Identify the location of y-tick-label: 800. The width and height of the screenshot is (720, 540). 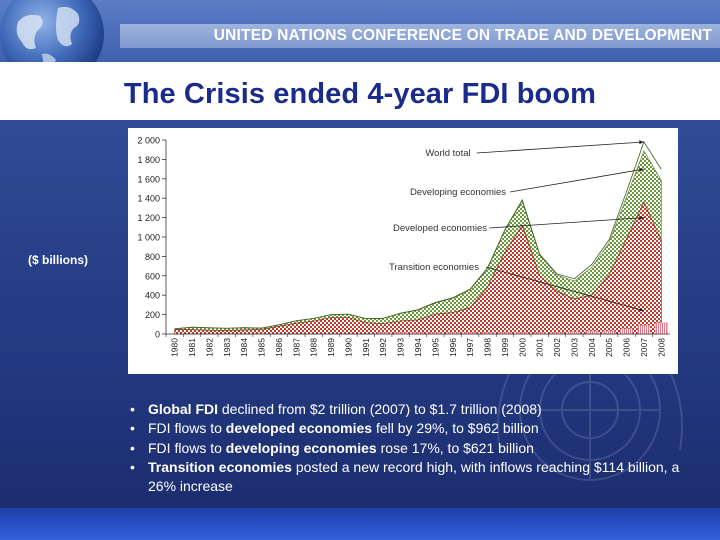
(152, 257).